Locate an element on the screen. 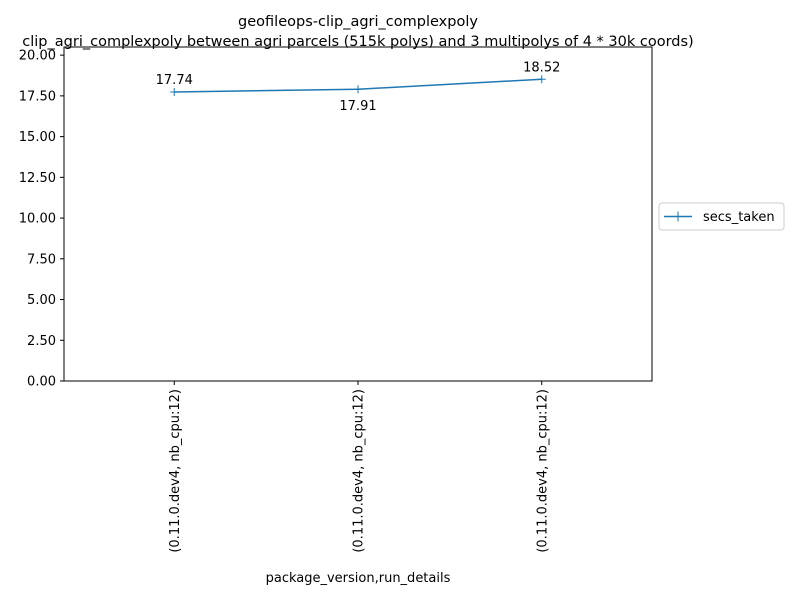 Image resolution: width=800 pixels, height=600 pixels. series-layer: 17.74 17.91 18.52 is located at coordinates (358, 87).